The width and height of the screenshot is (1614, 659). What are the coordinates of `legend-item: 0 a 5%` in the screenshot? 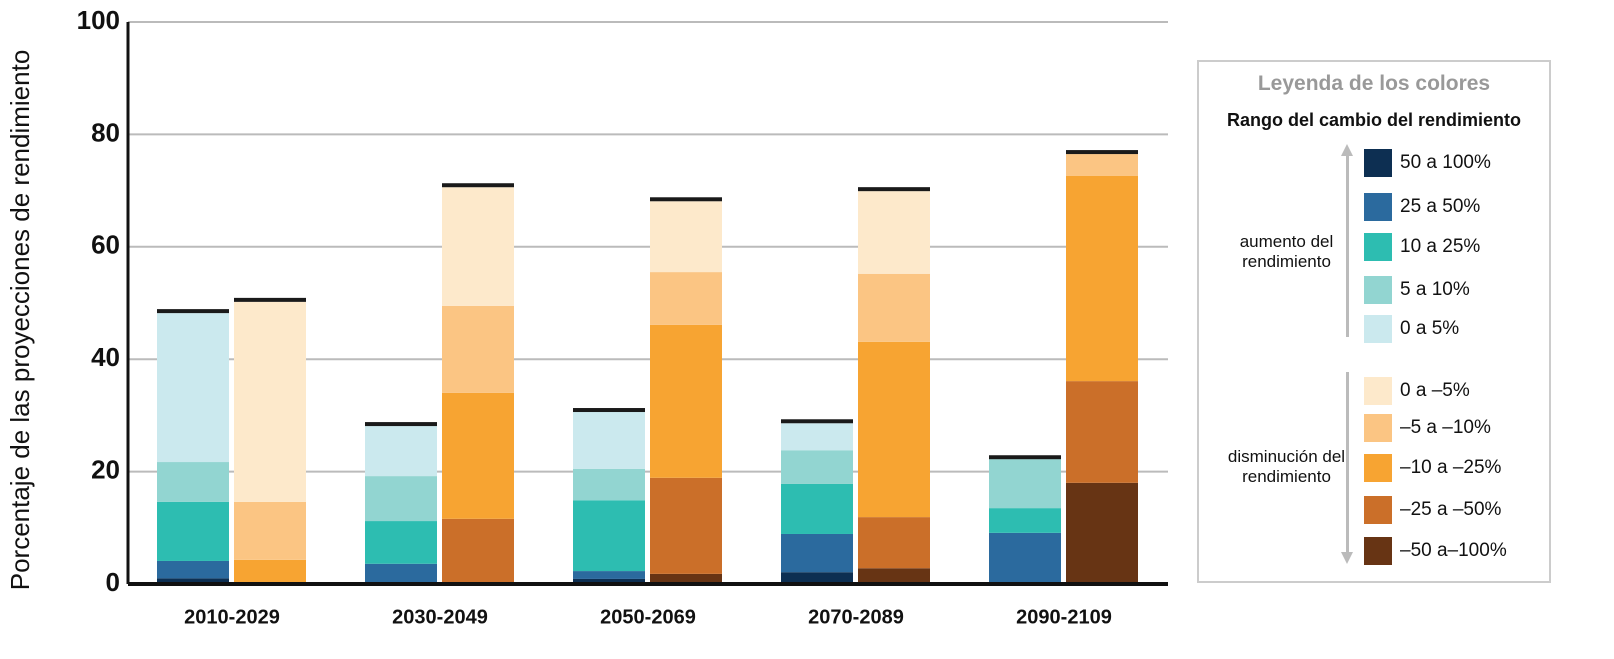 It's located at (1411, 329).